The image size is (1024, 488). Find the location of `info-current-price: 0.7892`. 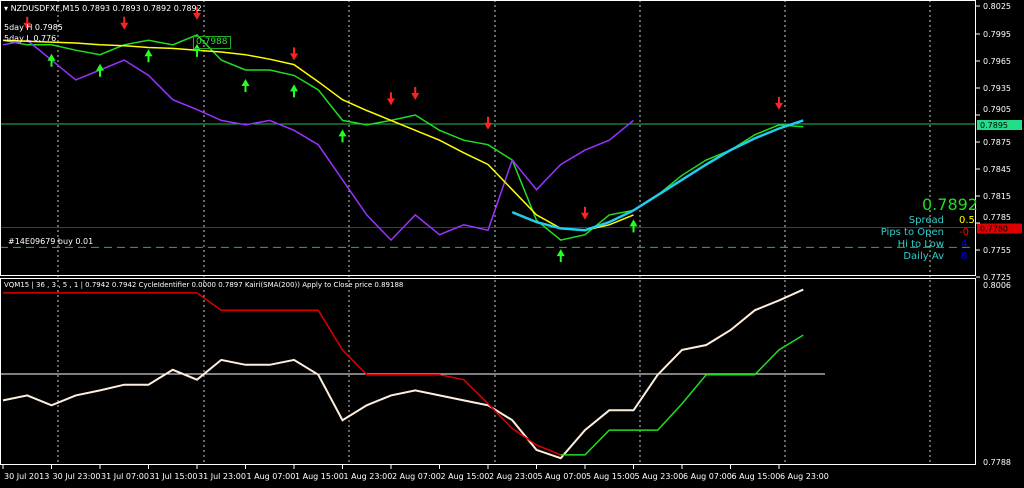

info-current-price: 0.7892 is located at coordinates (950, 204).